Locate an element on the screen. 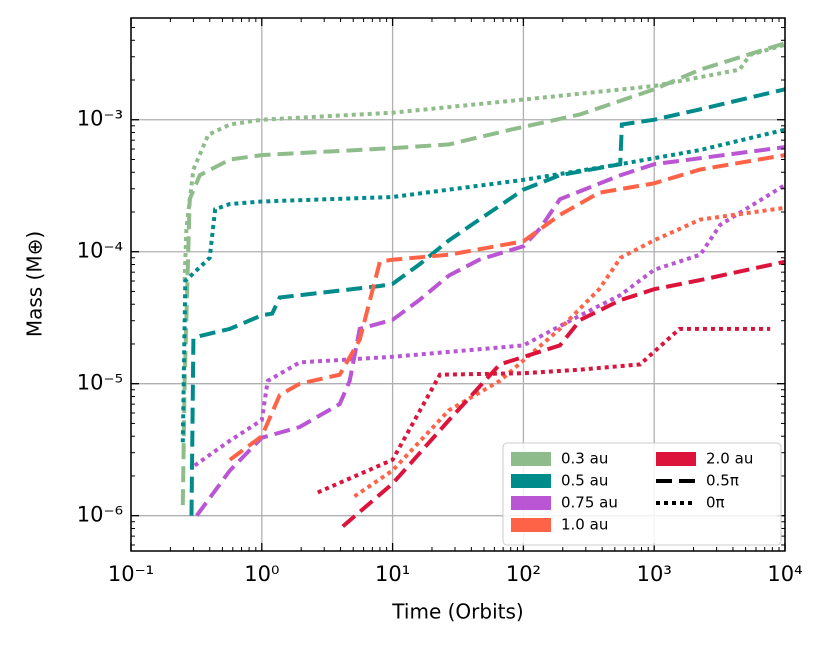  legend: 0.3 au 0.5 au 0.75 au 1.0 au 2.0 au 0.5π 0π is located at coordinates (642, 494).